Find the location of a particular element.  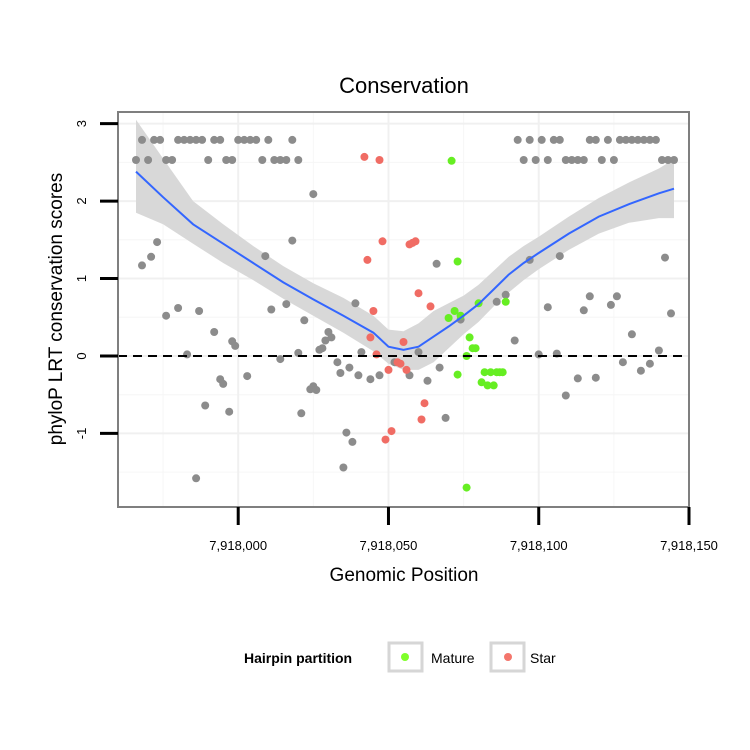

y-tick-label: 3 is located at coordinates (81, 123).